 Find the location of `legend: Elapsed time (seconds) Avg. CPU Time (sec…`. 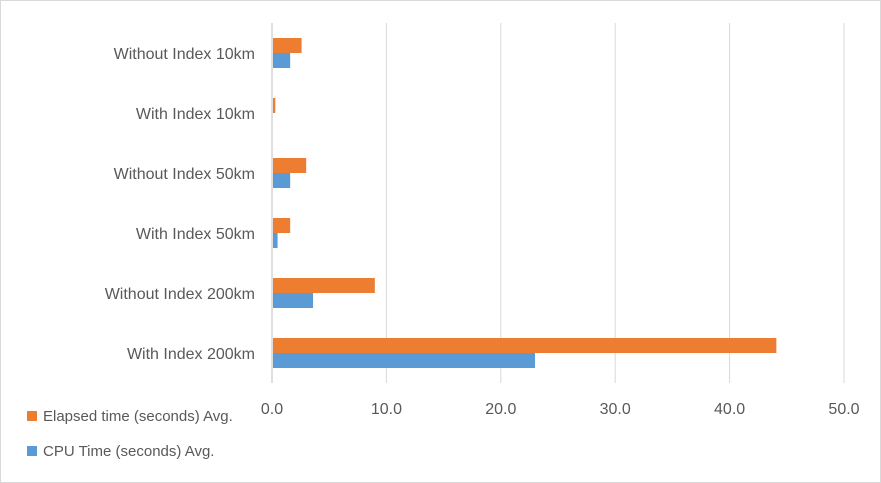

legend: Elapsed time (seconds) Avg. CPU Time (sec… is located at coordinates (130, 434).